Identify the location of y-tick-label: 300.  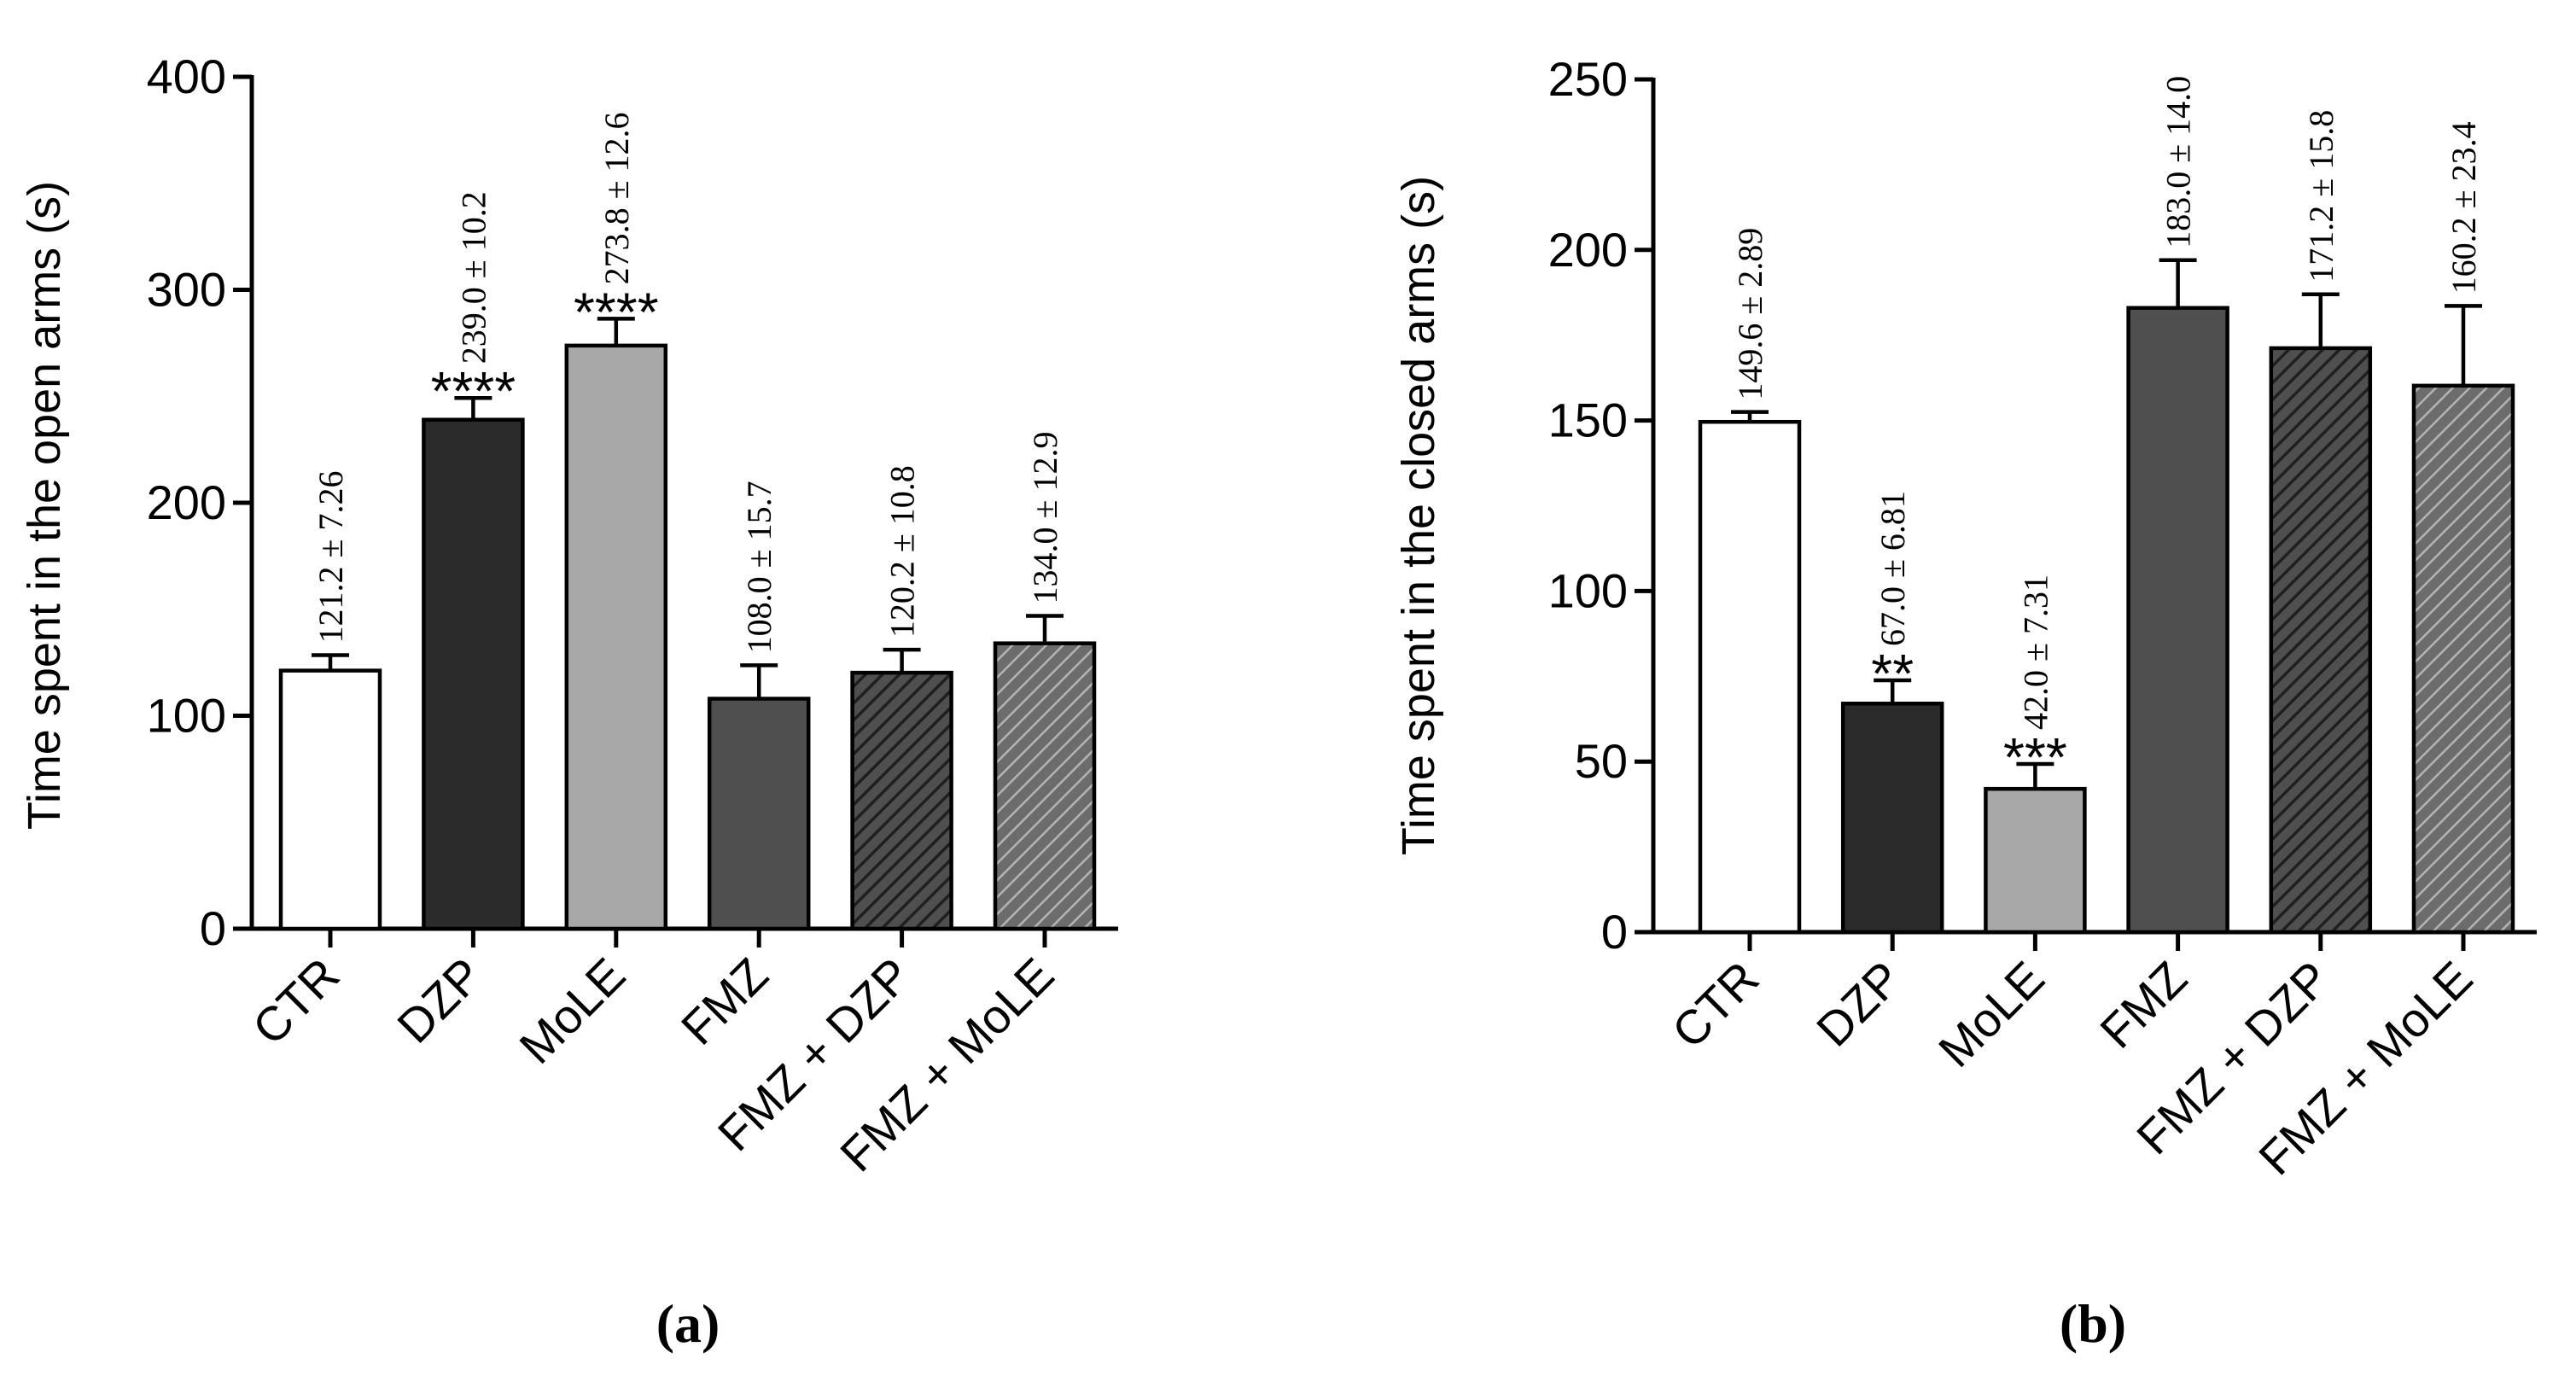
(186, 290).